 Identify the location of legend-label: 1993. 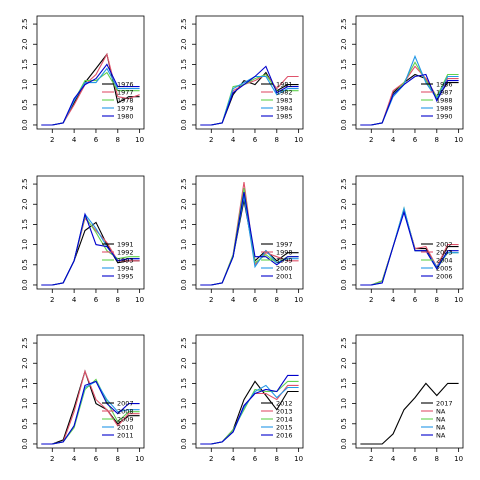
(125, 261).